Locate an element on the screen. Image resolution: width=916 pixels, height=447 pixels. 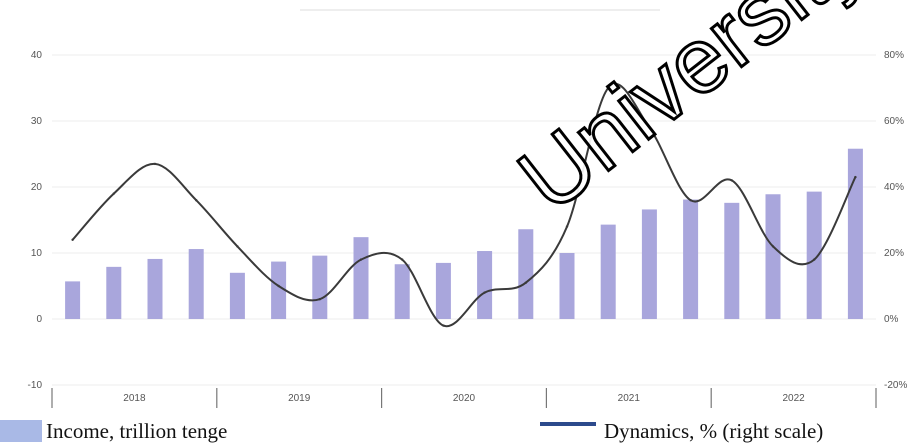
legend-dynamics: Dynamics, % (right scale) is located at coordinates (681, 431).